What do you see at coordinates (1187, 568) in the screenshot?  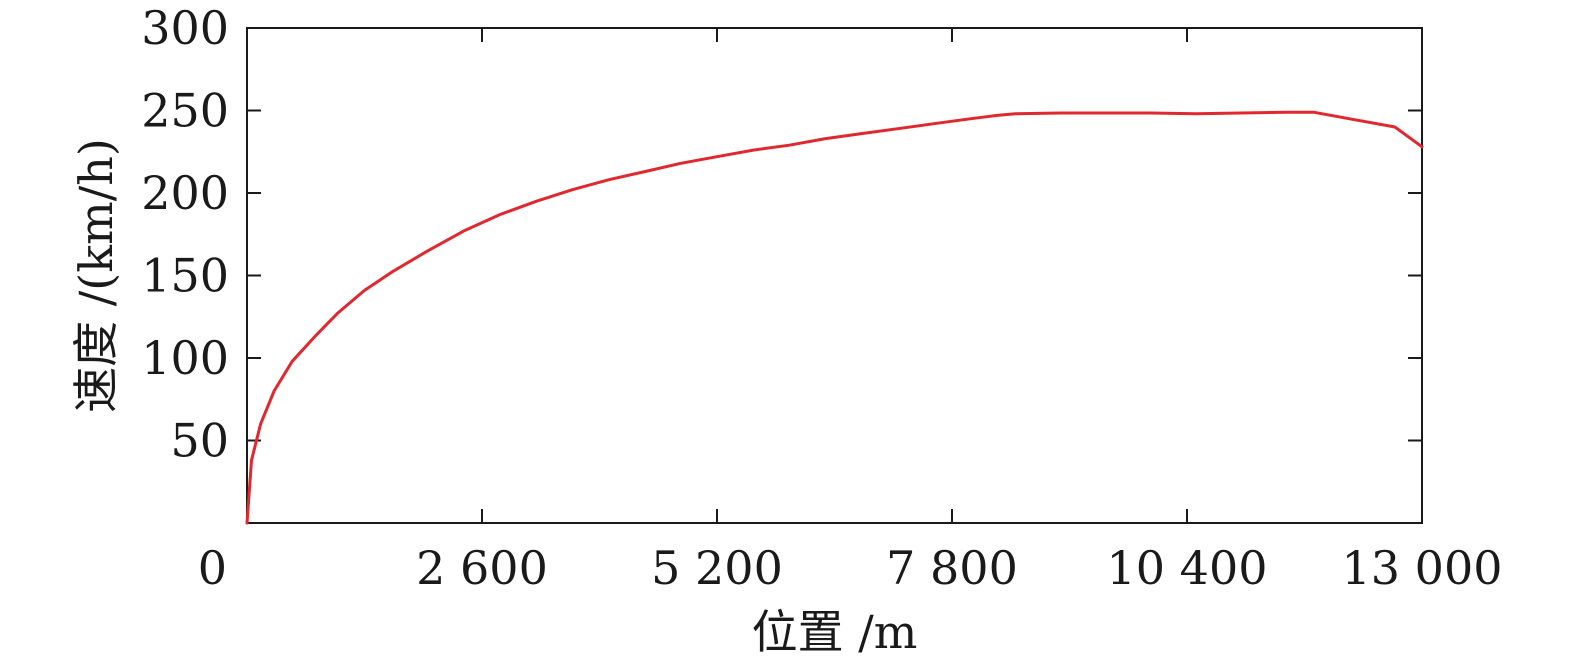 I see `x-tick-label: 10 400` at bounding box center [1187, 568].